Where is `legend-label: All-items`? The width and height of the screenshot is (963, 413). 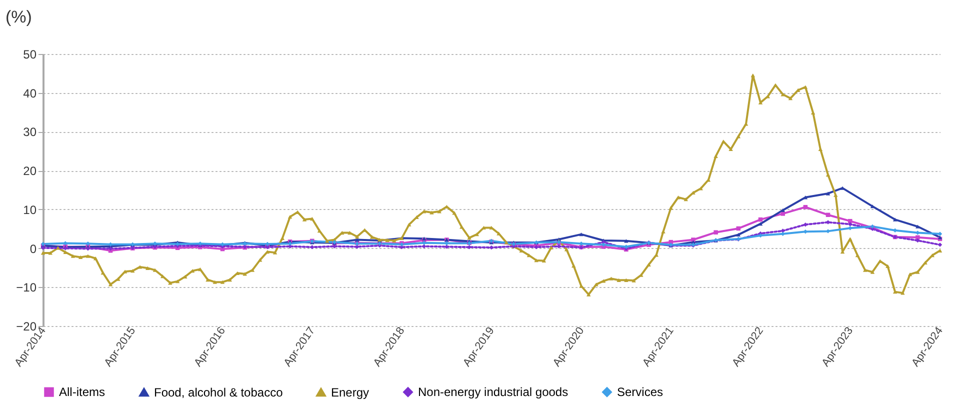 legend-label: All-items is located at coordinates (82, 392).